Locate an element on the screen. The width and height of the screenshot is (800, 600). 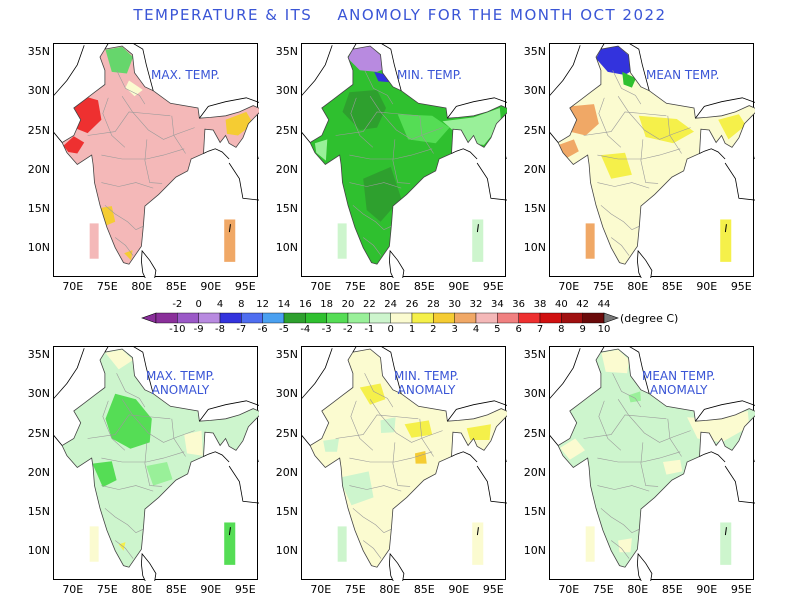
legend-bottom-label: 6 is located at coordinates (518, 329).